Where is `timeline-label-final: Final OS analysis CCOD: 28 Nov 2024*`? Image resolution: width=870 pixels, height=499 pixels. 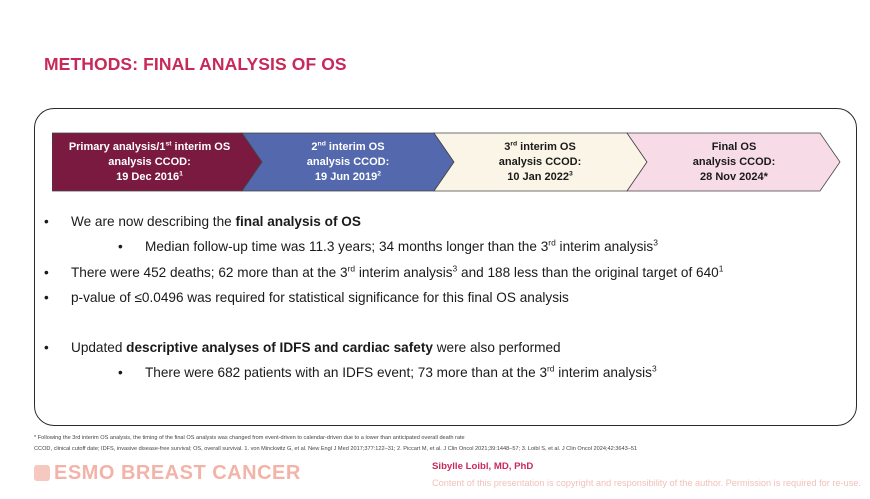 timeline-label-final: Final OS analysis CCOD: 28 Nov 2024* is located at coordinates (734, 161).